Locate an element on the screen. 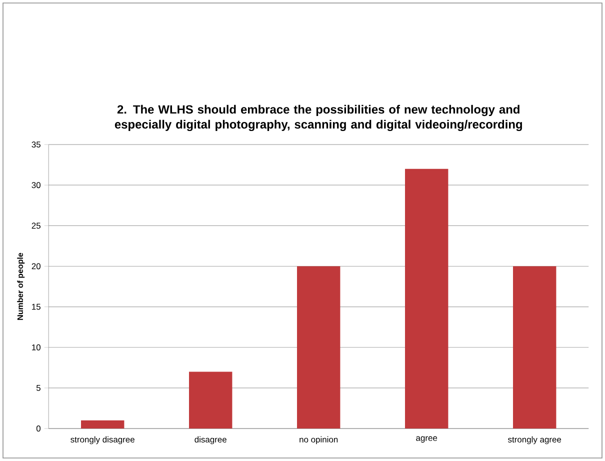 The width and height of the screenshot is (605, 461). y-tick-label: 35 is located at coordinates (36, 145).